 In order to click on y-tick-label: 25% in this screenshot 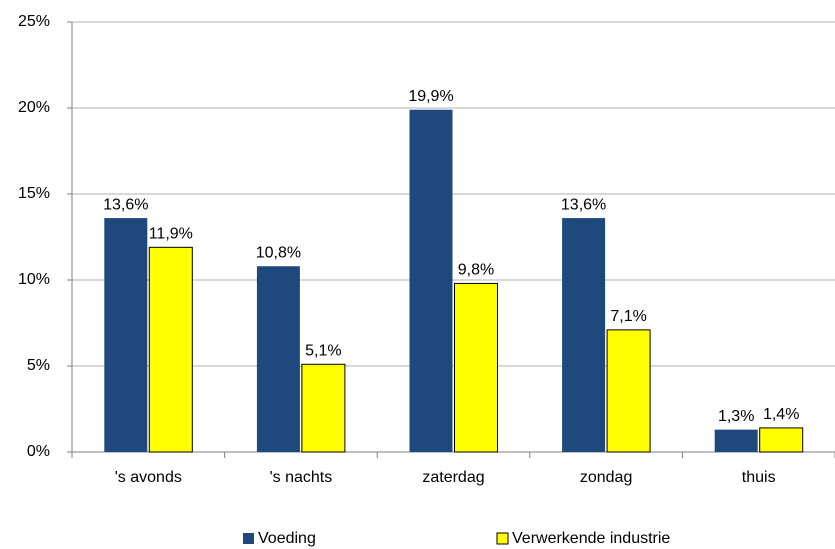, I will do `click(34, 21)`.